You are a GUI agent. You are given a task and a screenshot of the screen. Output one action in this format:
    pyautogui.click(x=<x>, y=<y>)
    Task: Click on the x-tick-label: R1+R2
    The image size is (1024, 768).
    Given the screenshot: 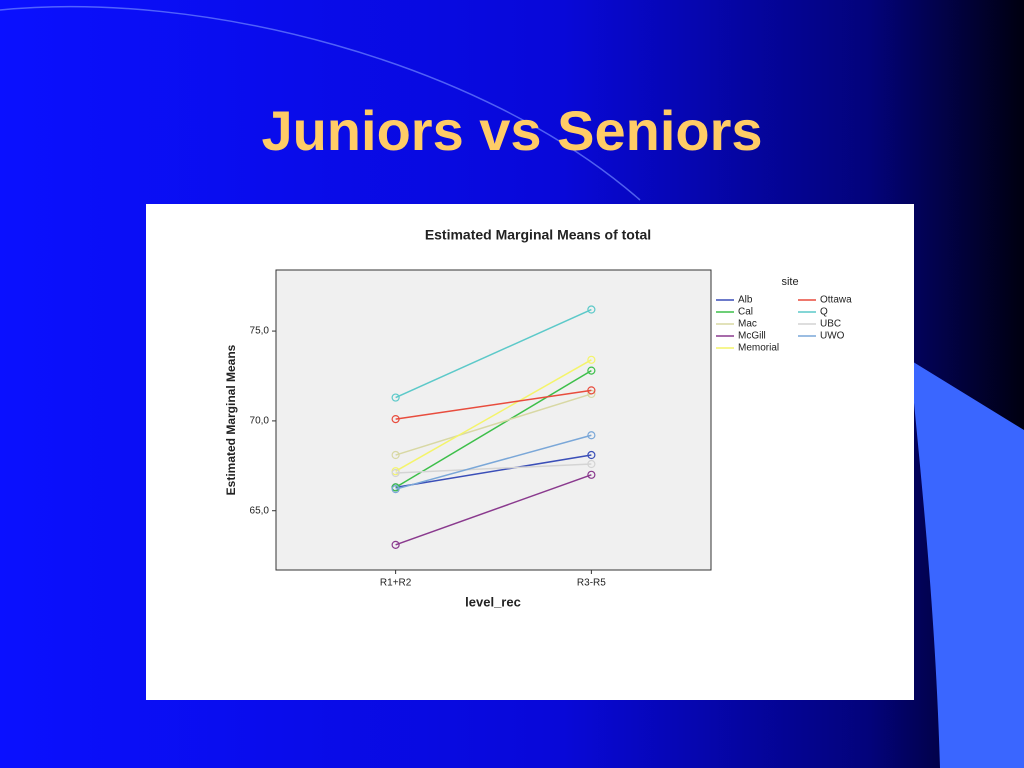 What is the action you would take?
    pyautogui.click(x=396, y=583)
    